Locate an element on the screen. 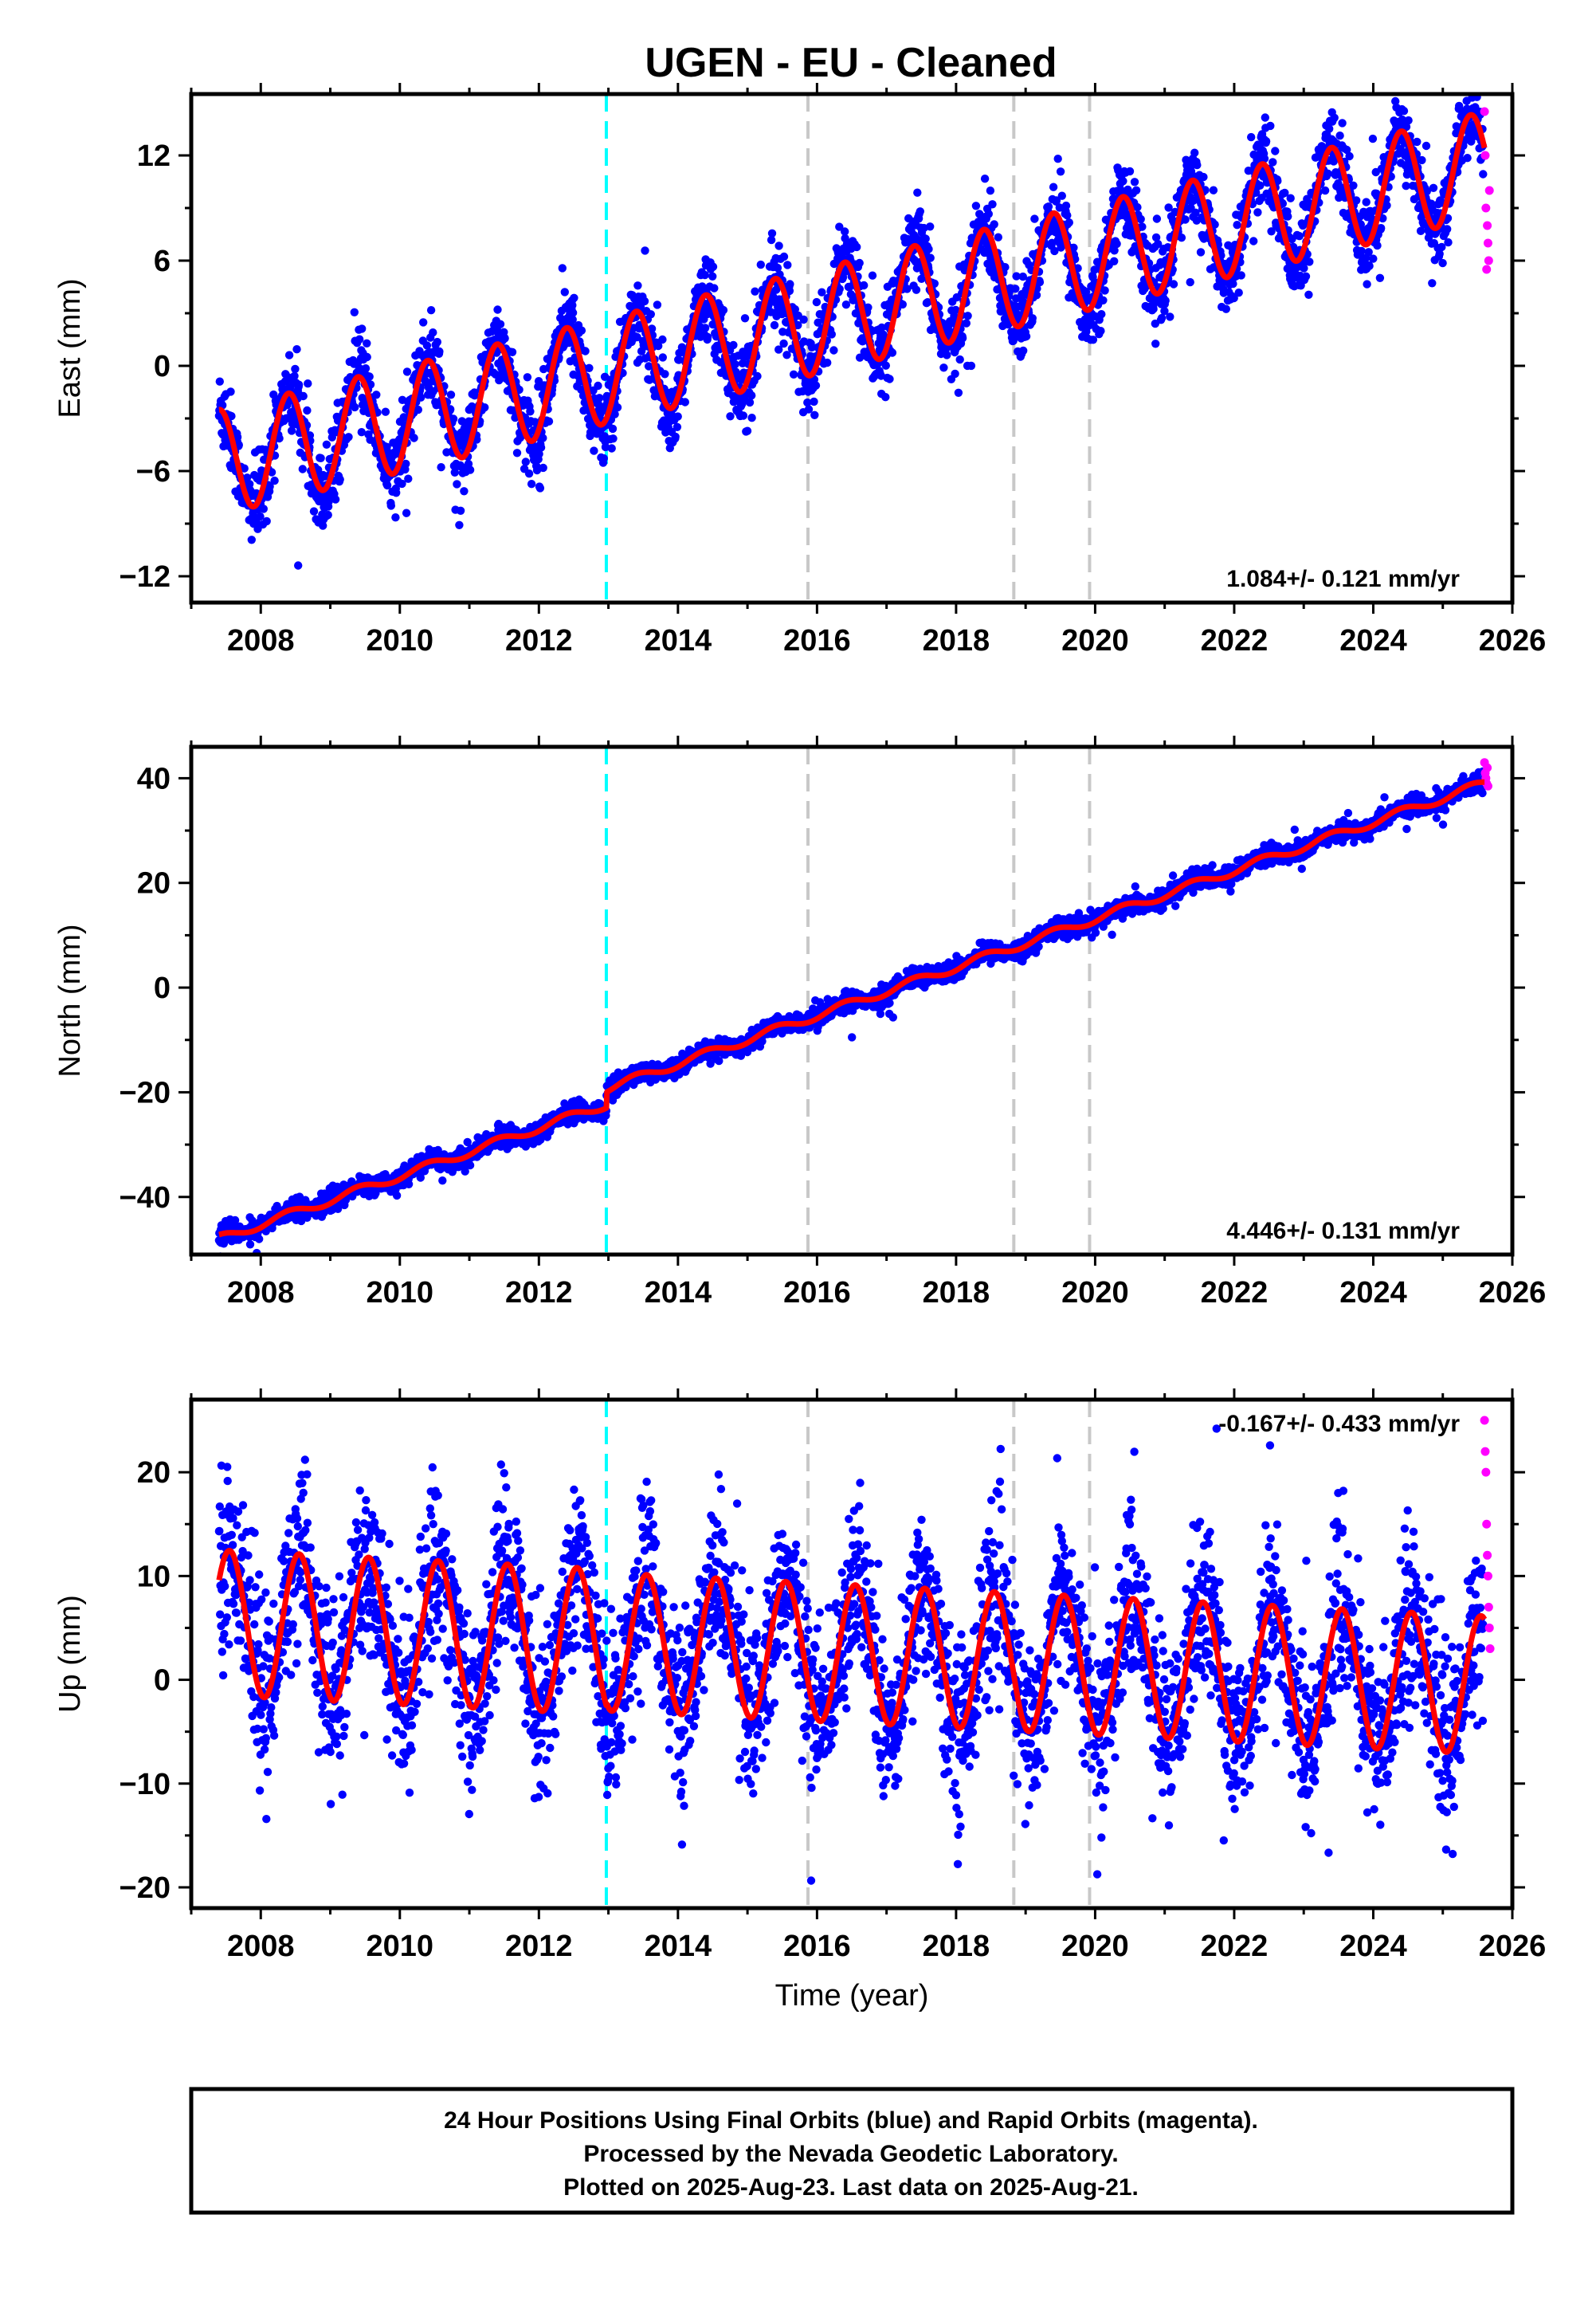 This screenshot has width=1596, height=2313. model-fit-line is located at coordinates (853, 311).